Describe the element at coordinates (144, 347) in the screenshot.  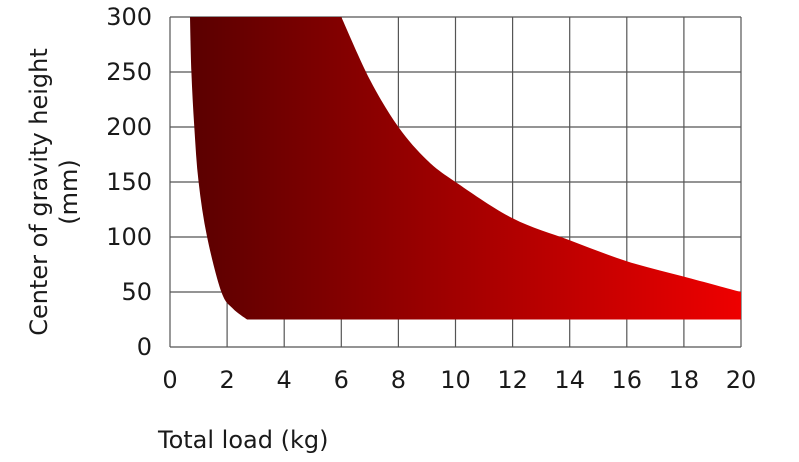
I see `y-tick-label-0: 0` at that location.